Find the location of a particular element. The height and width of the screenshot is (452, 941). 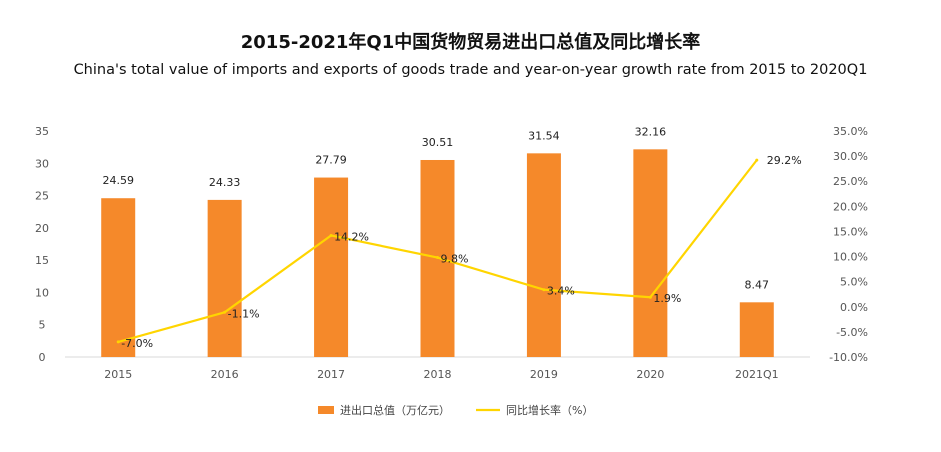

legend-bar-label: 进出口总值（万亿元） is located at coordinates (395, 410).